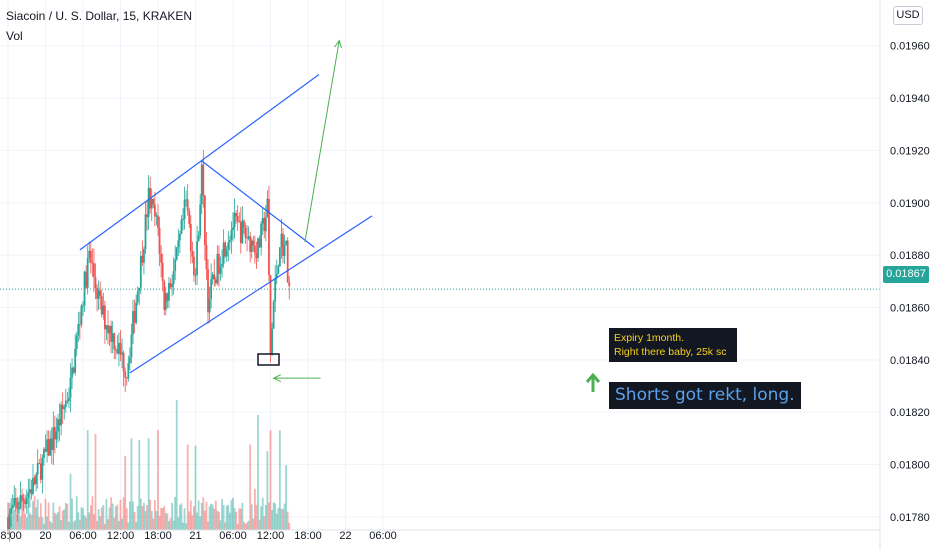 The image size is (932, 550). What do you see at coordinates (908, 15) in the screenshot?
I see `currency-button: USD` at bounding box center [908, 15].